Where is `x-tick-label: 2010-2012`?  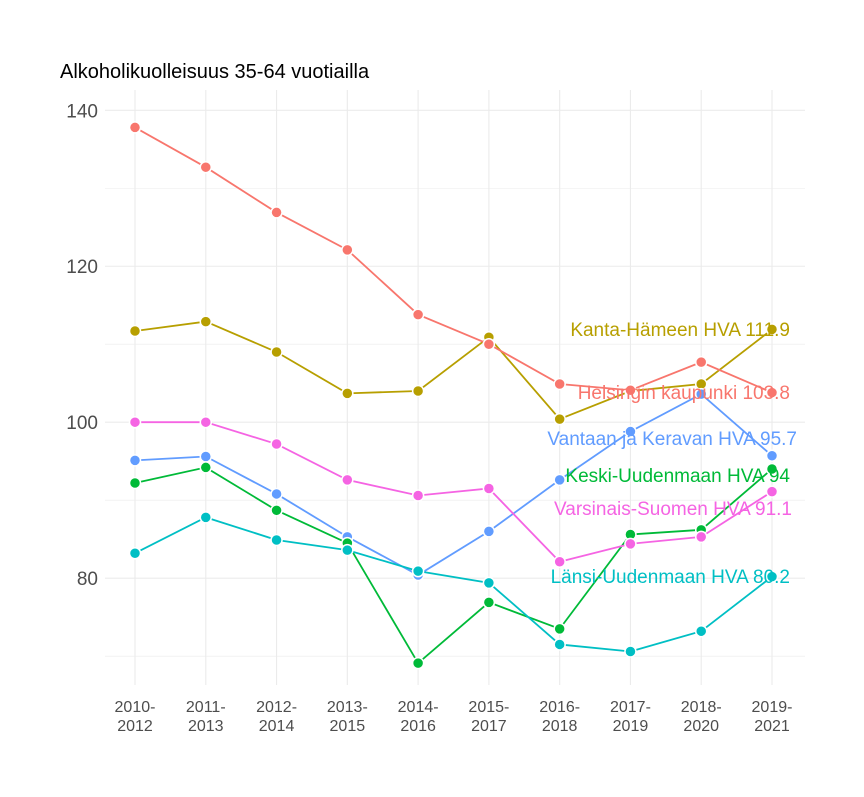 x-tick-label: 2010-2012 is located at coordinates (135, 717).